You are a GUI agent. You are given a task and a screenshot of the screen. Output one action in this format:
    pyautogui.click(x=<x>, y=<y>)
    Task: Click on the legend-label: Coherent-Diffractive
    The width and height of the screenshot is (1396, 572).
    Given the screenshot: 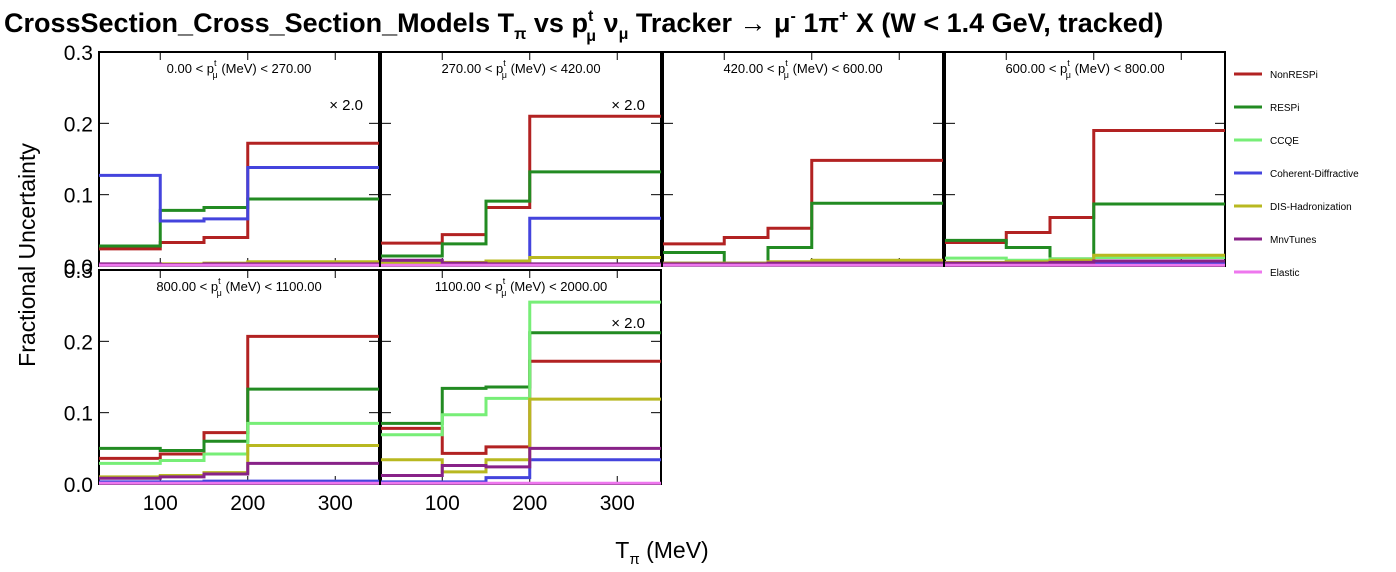 What is the action you would take?
    pyautogui.click(x=1314, y=174)
    